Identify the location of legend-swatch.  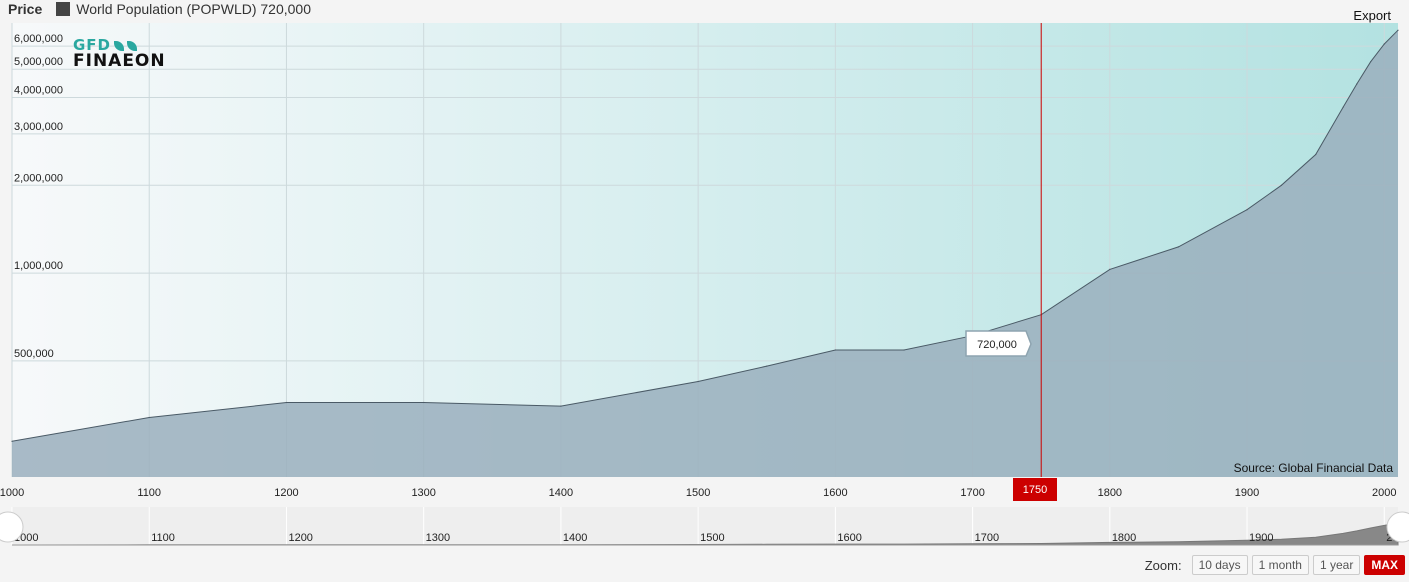
(63, 9).